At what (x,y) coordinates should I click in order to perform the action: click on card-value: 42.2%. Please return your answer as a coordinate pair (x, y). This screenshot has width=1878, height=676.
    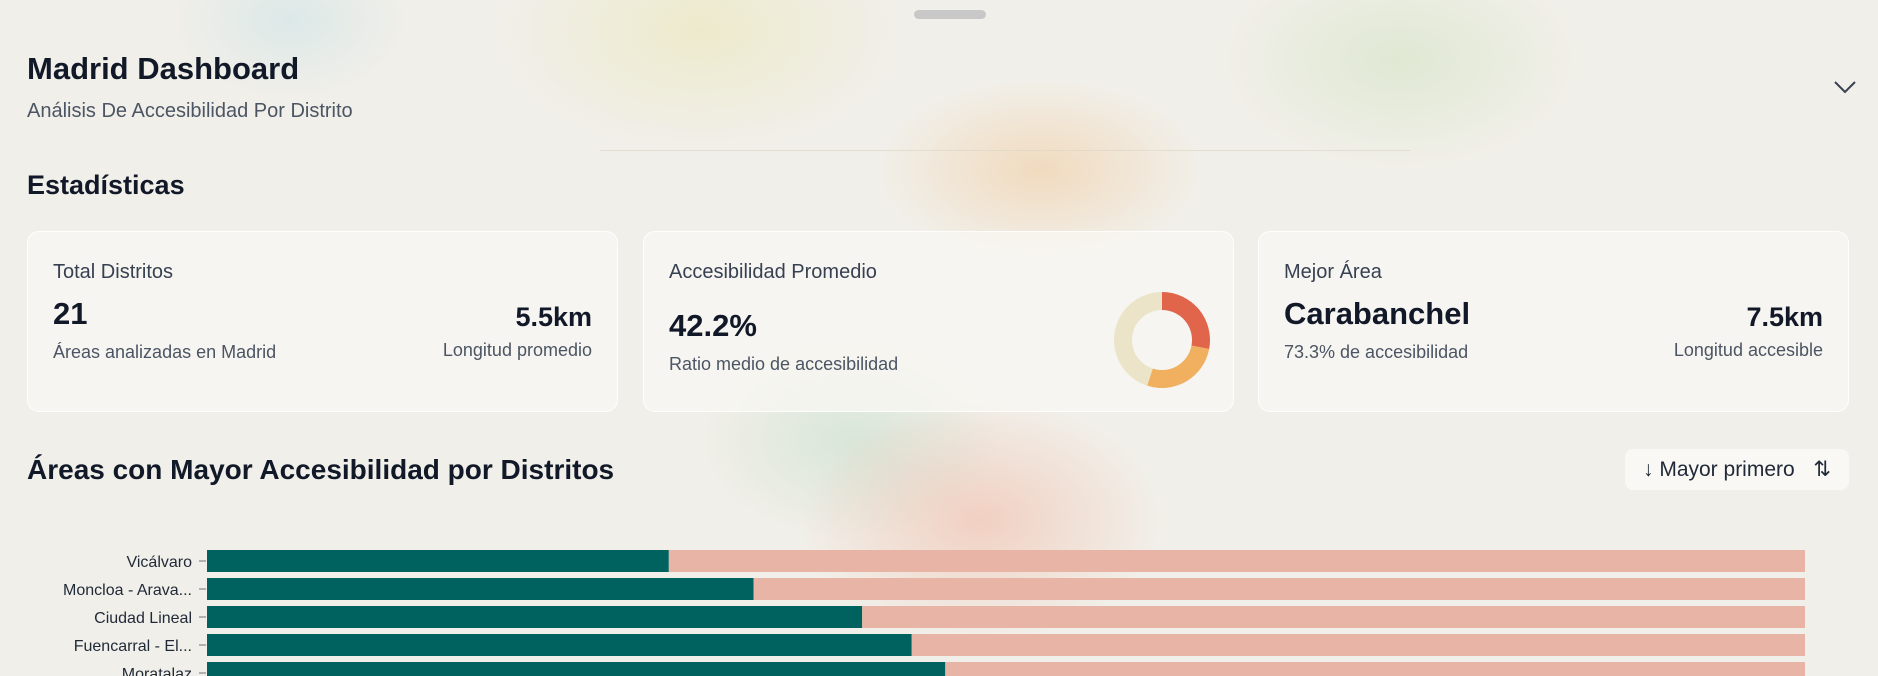
    Looking at the image, I should click on (713, 325).